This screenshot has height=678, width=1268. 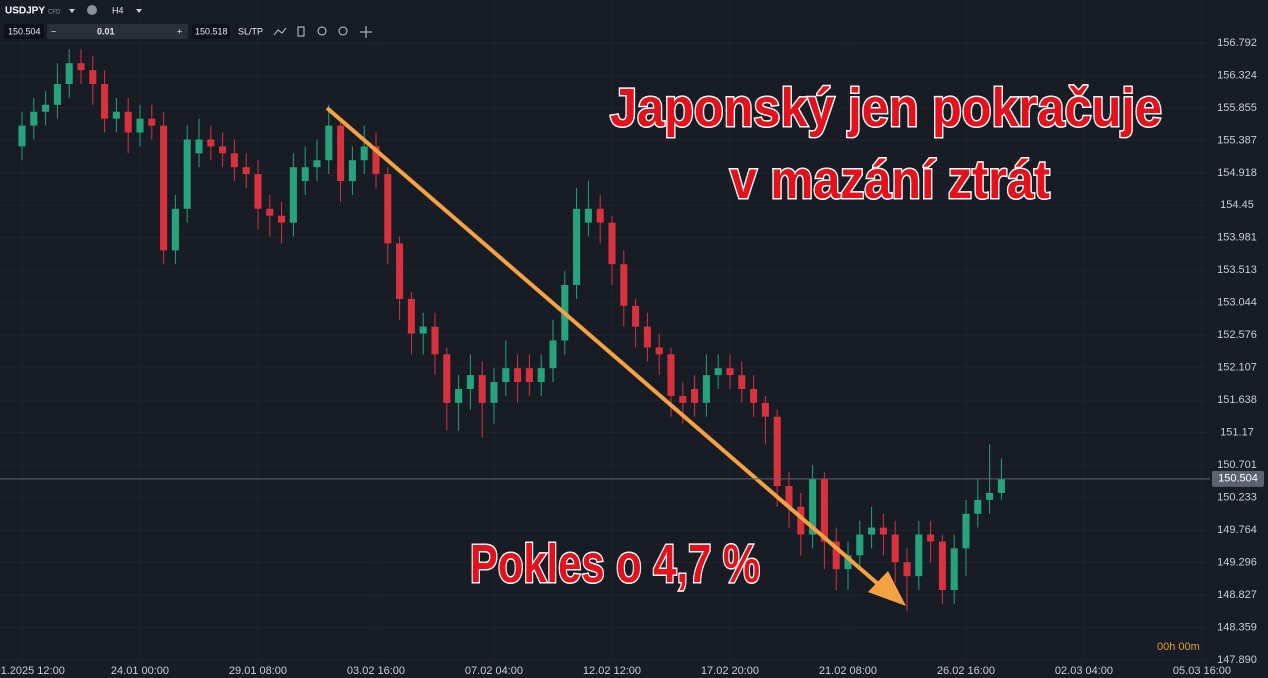 I want to click on x-tick-label: 21.02 08:00, so click(x=848, y=671).